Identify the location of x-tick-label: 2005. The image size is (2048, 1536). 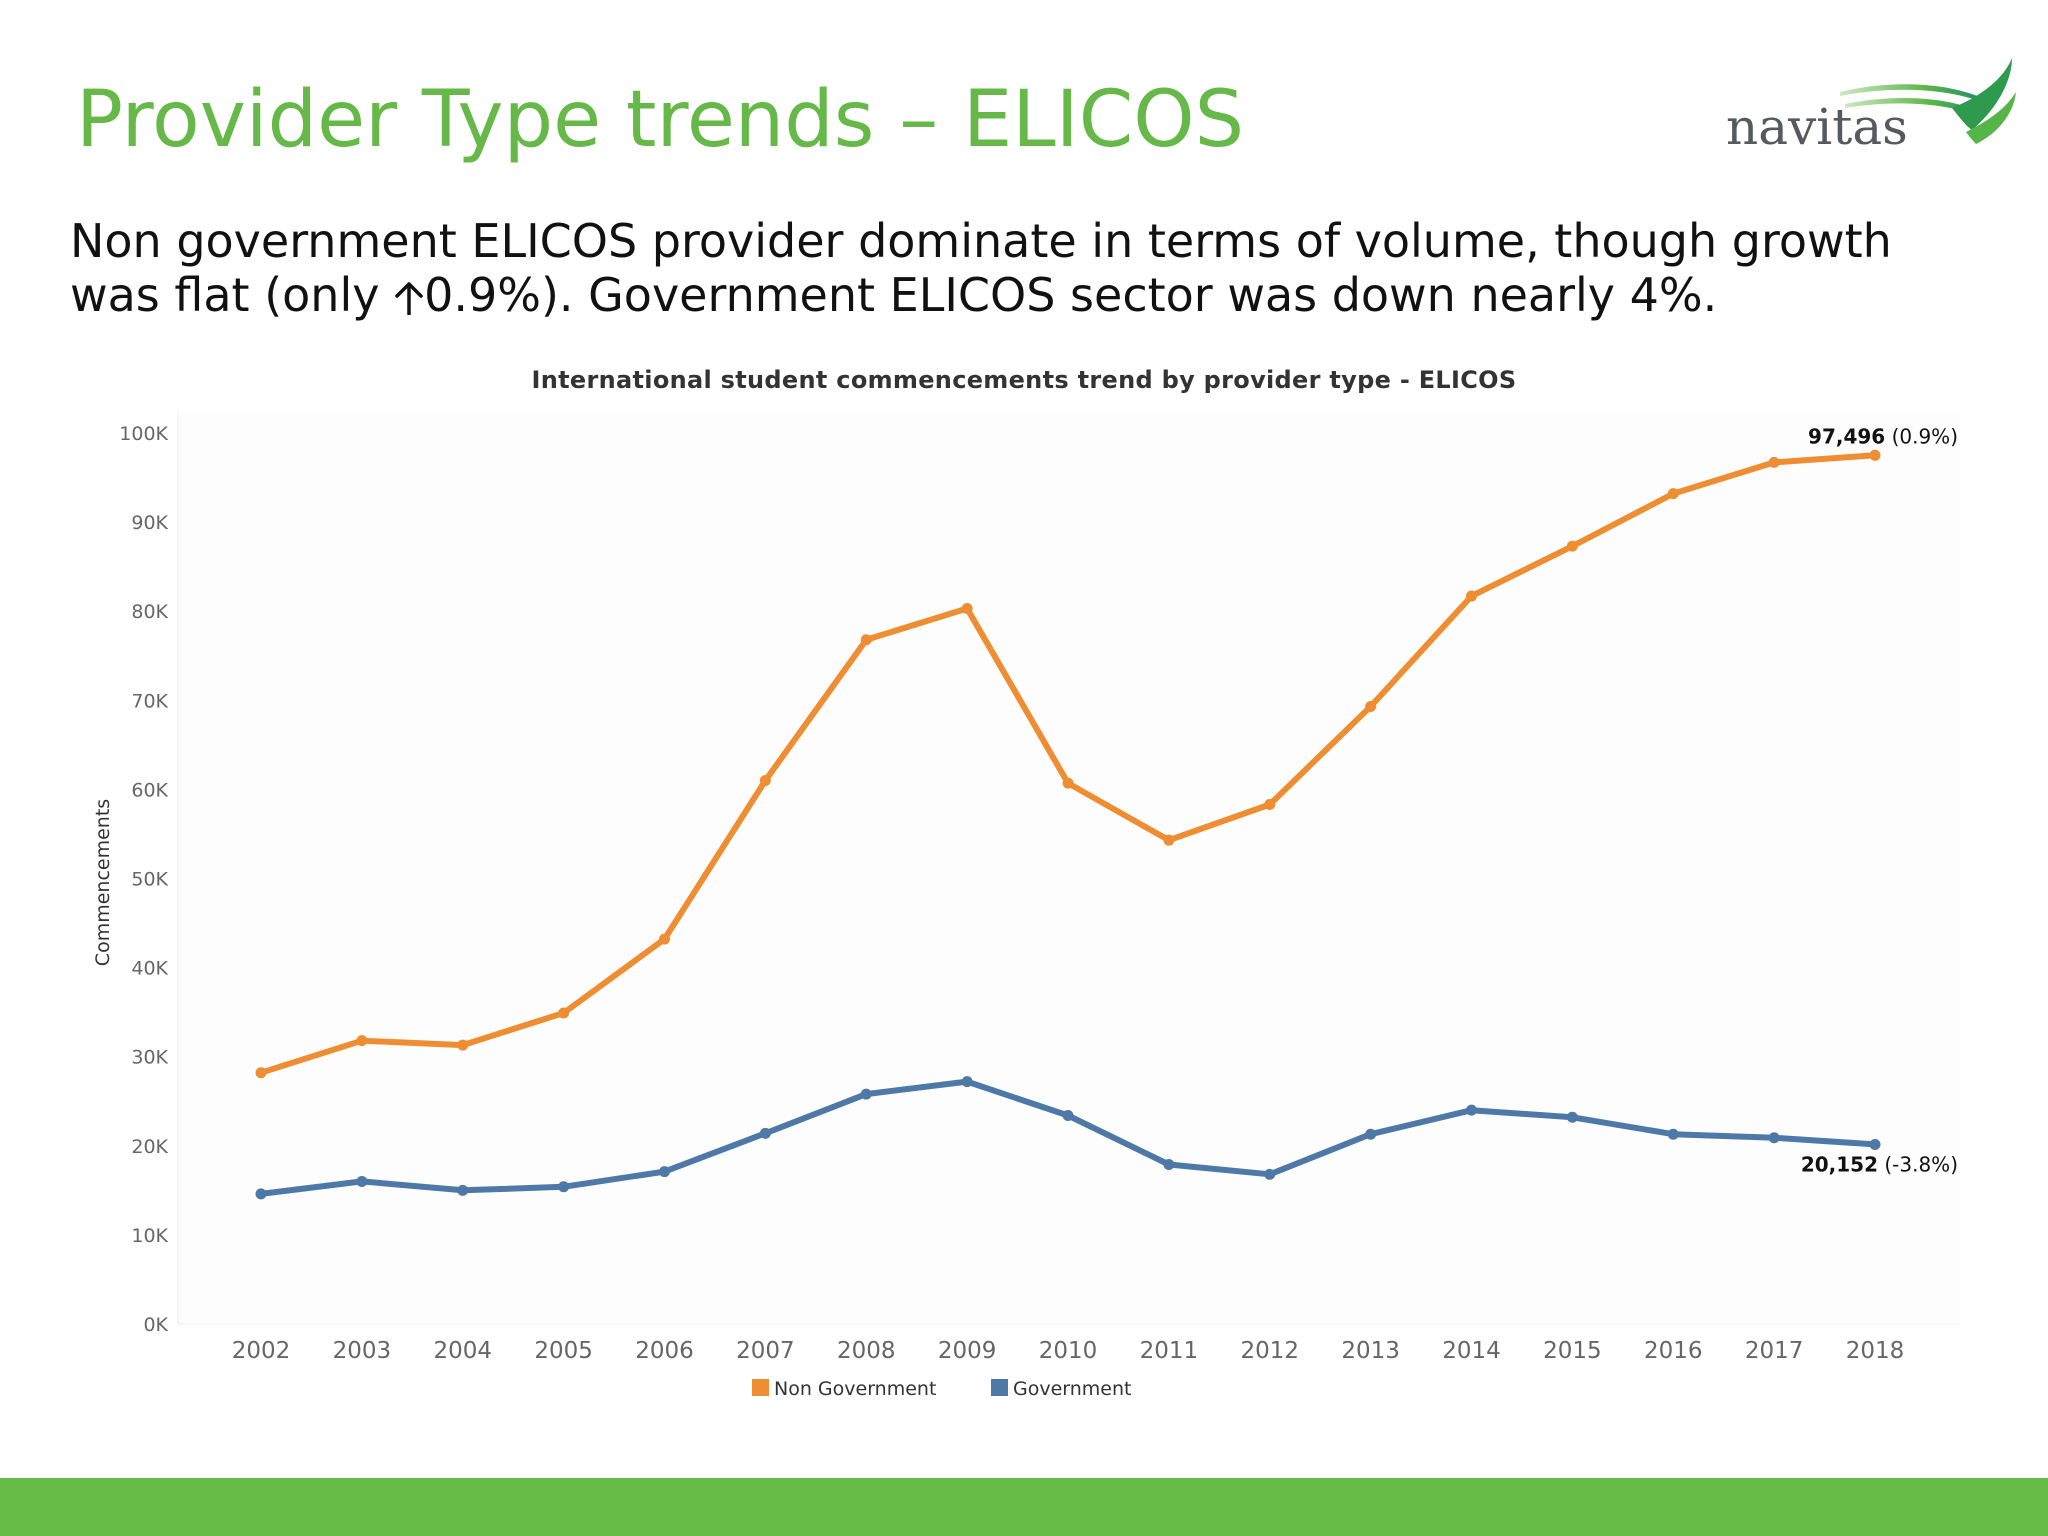
(563, 1351).